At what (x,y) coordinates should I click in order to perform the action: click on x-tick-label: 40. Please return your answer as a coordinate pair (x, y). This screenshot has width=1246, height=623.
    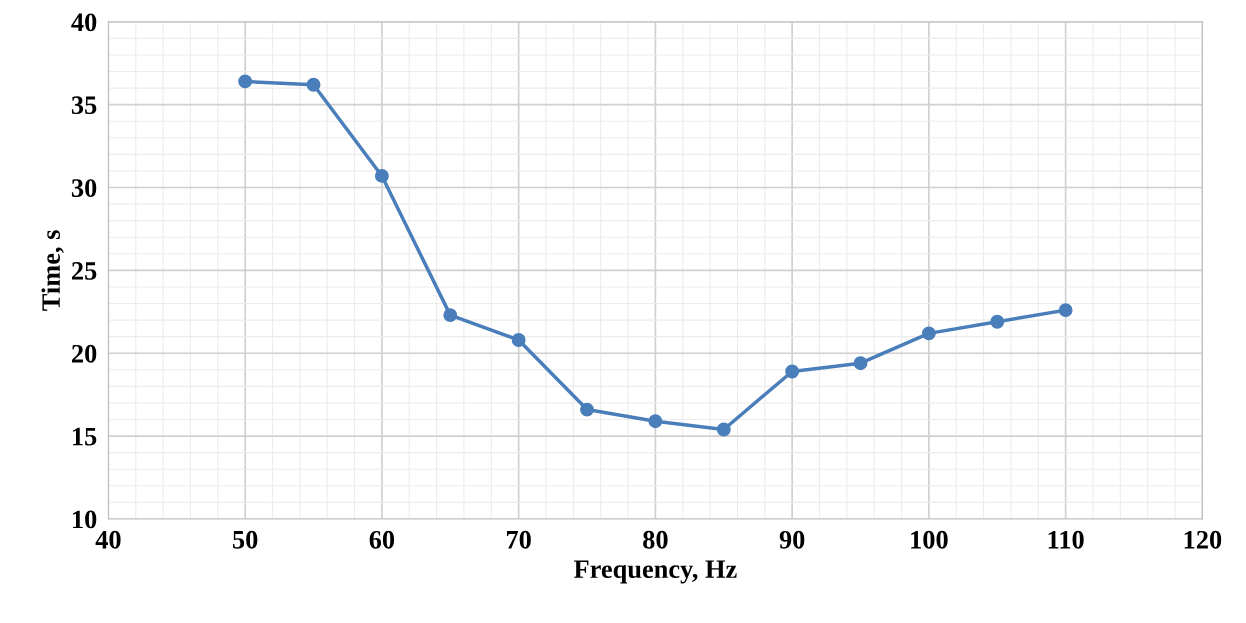
    Looking at the image, I should click on (108, 539).